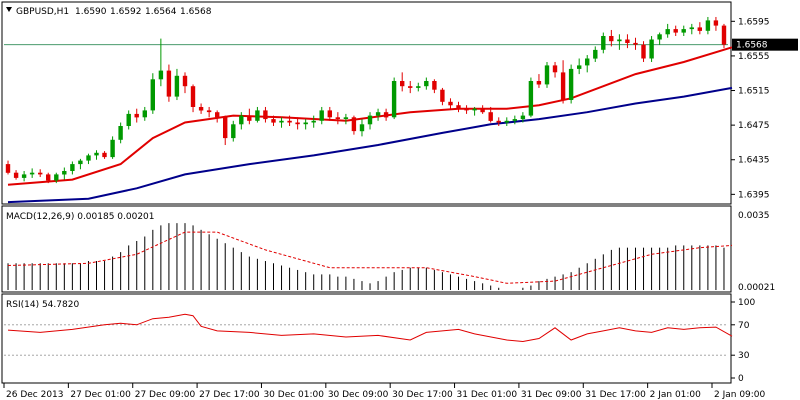  What do you see at coordinates (754, 57) in the screenshot?
I see `price-tick-label: 1.6555` at bounding box center [754, 57].